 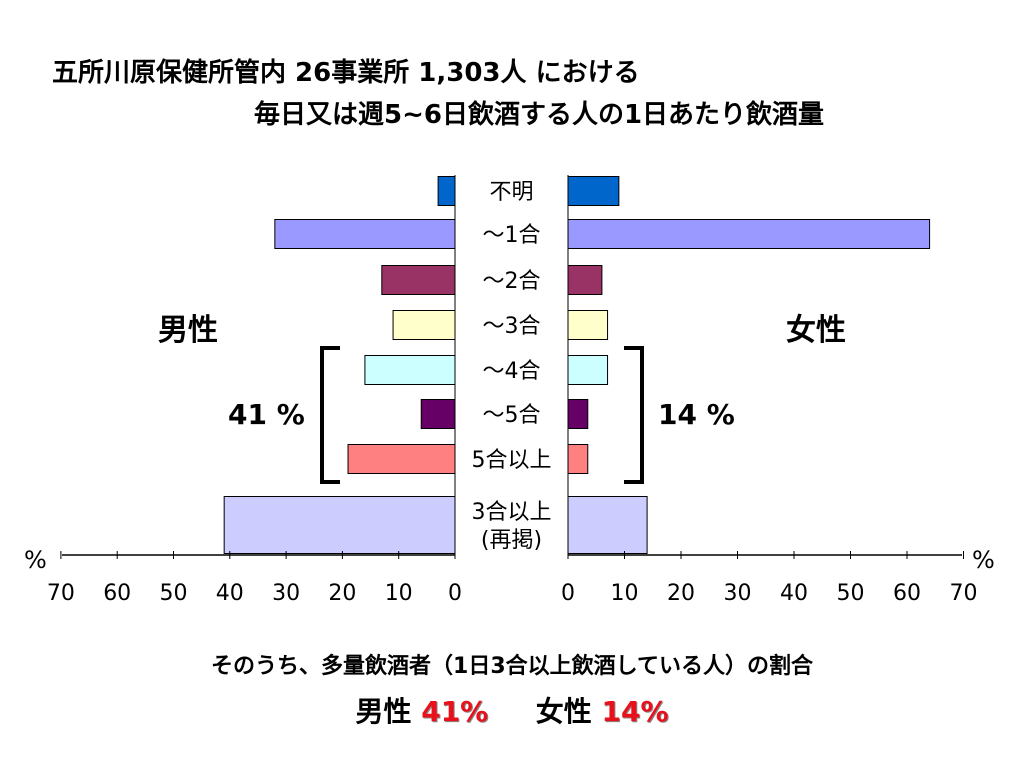 What do you see at coordinates (625, 593) in the screenshot?
I see `female-x-tick-label: 10` at bounding box center [625, 593].